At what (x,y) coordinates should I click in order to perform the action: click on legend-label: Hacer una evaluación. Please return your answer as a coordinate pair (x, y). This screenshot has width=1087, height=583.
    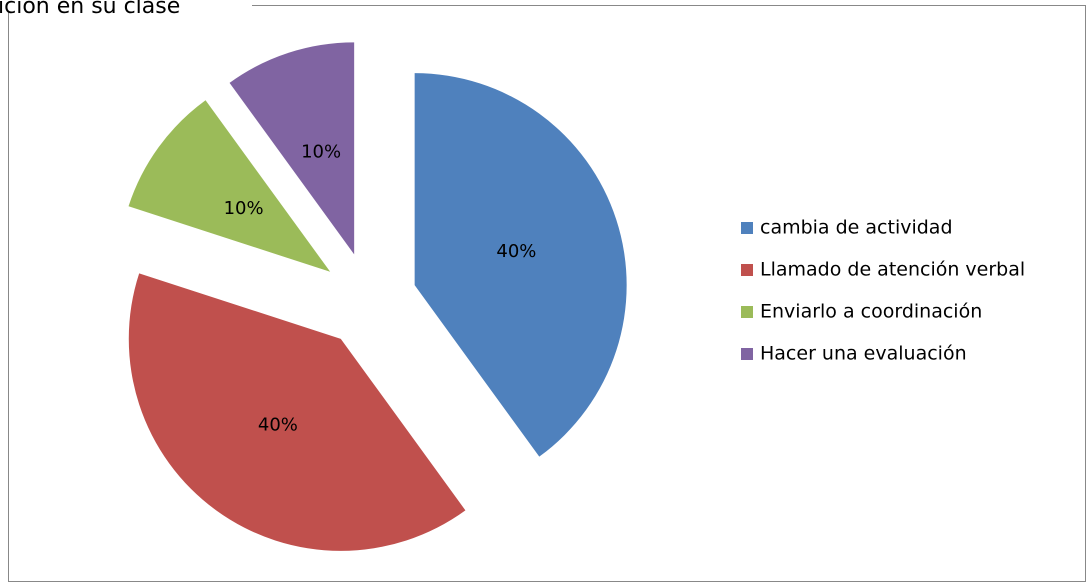
    Looking at the image, I should click on (863, 354).